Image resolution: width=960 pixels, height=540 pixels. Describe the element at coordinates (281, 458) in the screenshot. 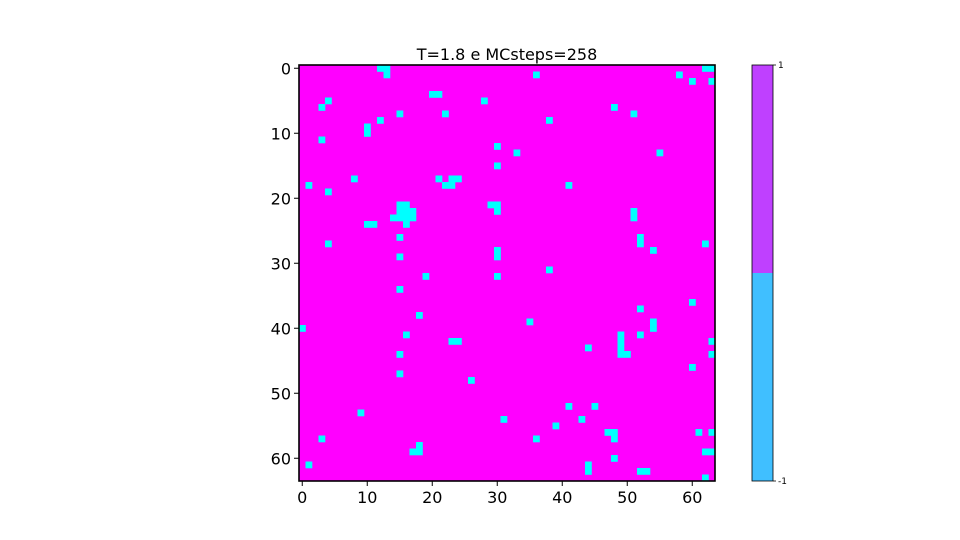

I see `y-tick-label: 60` at that location.